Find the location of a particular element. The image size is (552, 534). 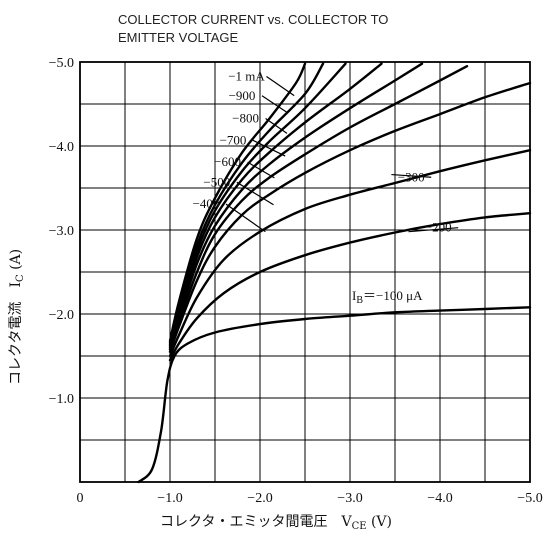

curve-label: −500 is located at coordinates (216, 181).